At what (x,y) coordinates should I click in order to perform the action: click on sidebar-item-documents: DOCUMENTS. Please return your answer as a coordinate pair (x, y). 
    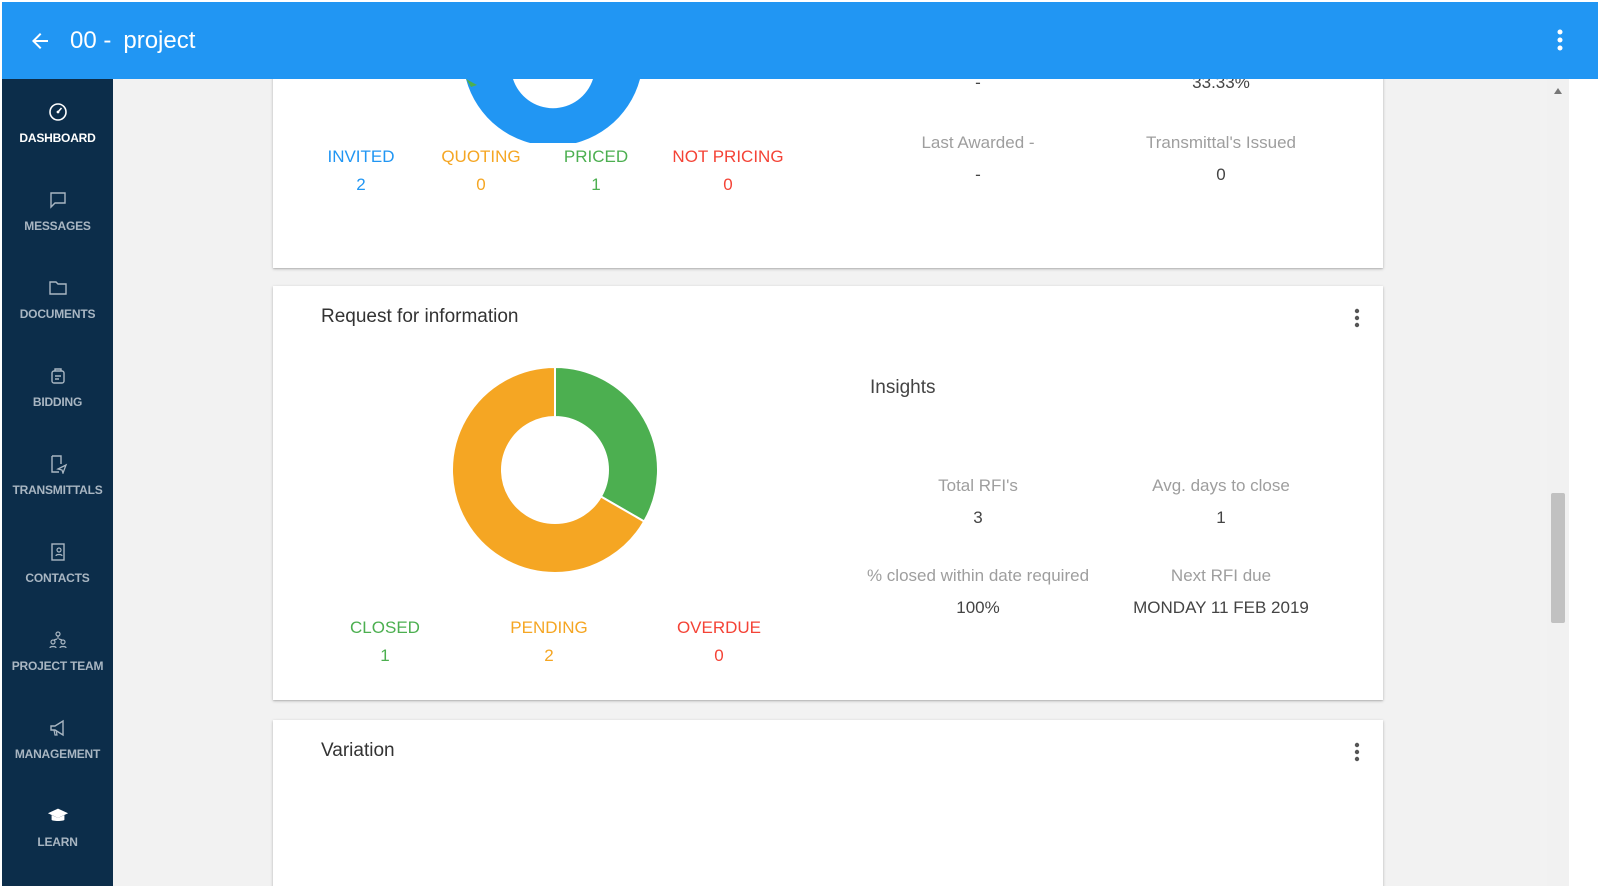
    Looking at the image, I should click on (57, 299).